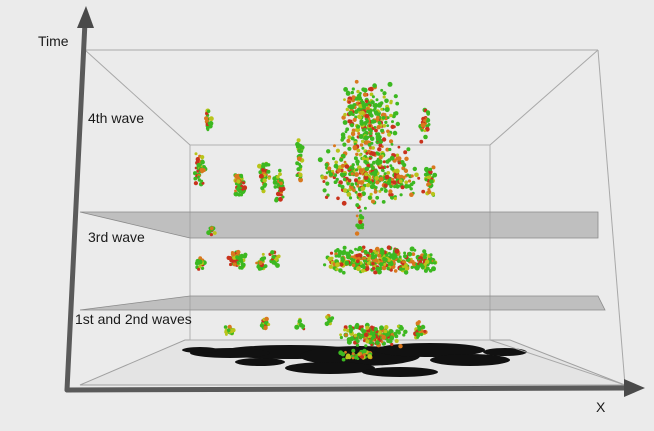 This screenshot has height=431, width=654. Describe the element at coordinates (342, 303) in the screenshot. I see `wave-separator-plane-lower` at that location.